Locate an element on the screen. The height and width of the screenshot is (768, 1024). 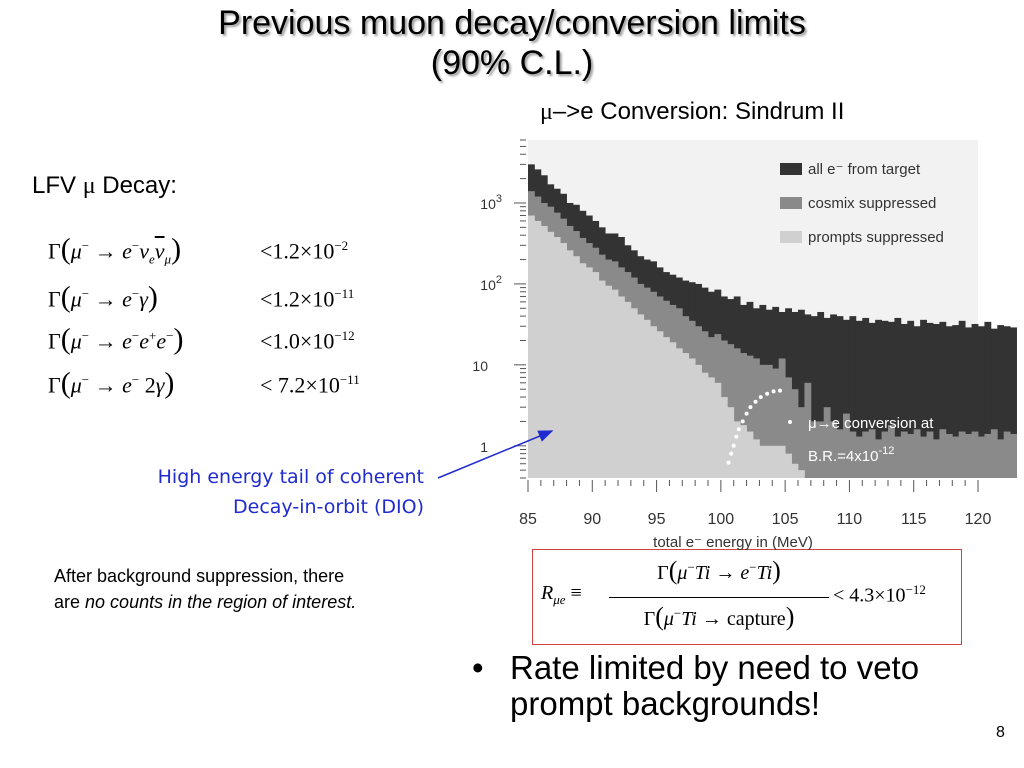
ratio-limit: < 4.3×10−12 is located at coordinates (879, 594).